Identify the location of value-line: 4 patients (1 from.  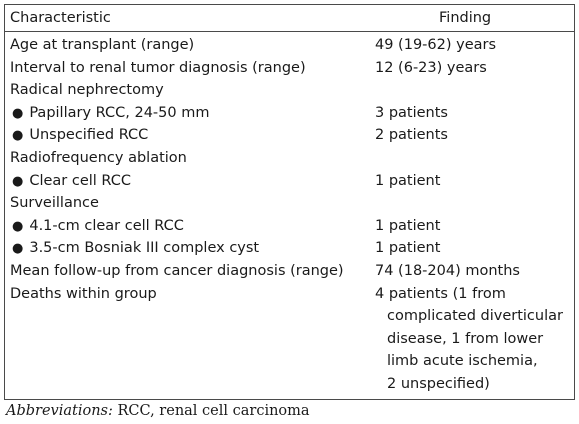
(440, 293).